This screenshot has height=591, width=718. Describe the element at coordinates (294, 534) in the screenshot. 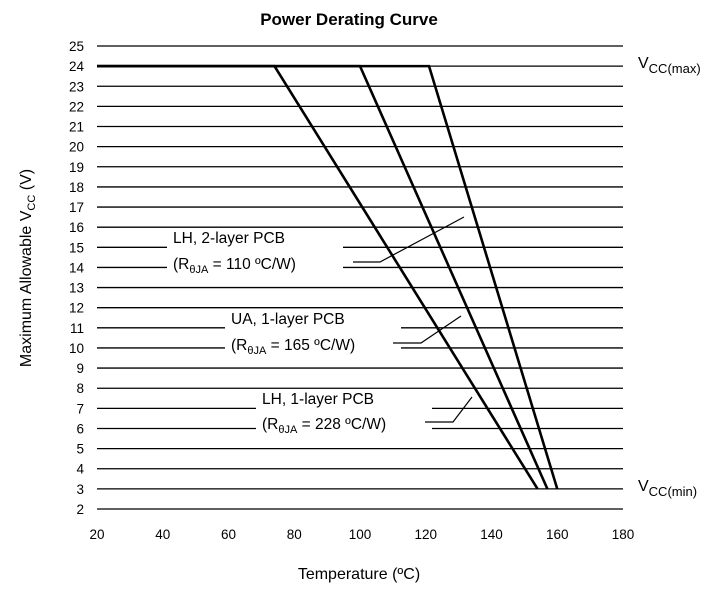

I see `x-tick-label: 80` at that location.